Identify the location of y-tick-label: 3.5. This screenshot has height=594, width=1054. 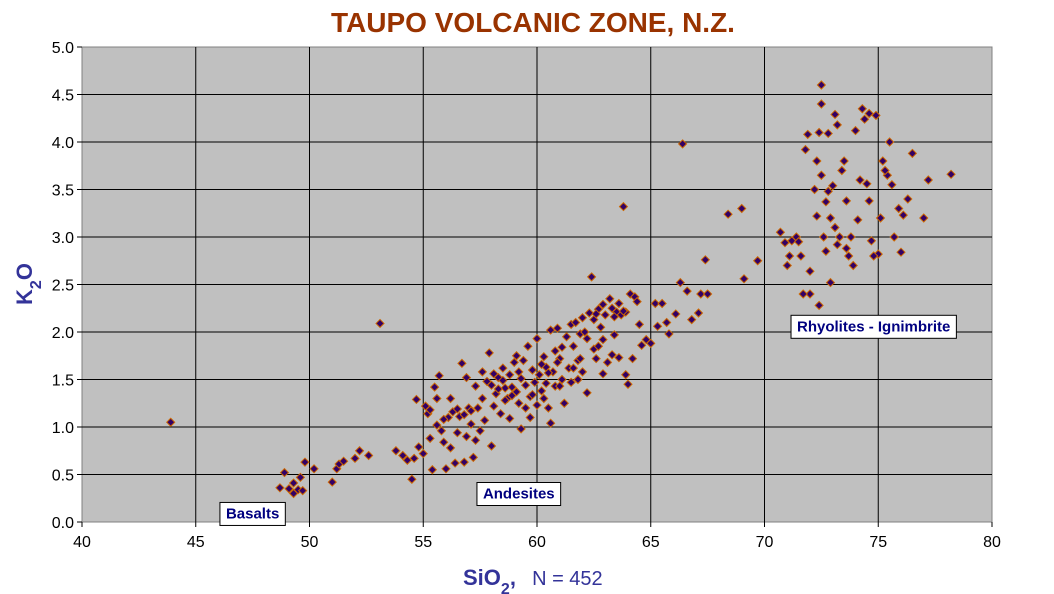
(63, 191).